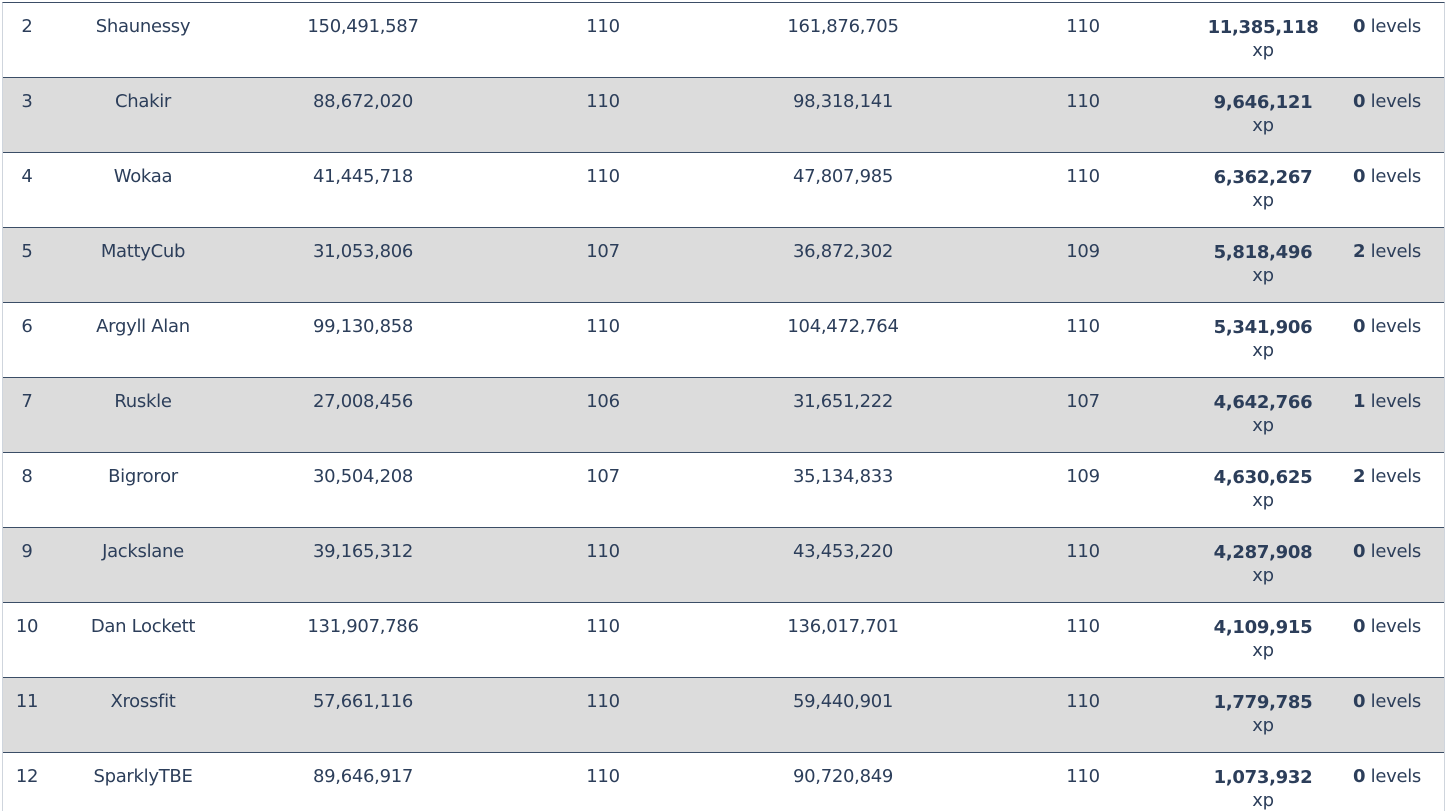  I want to click on start-xp-cell: 31,053,806, so click(363, 251).